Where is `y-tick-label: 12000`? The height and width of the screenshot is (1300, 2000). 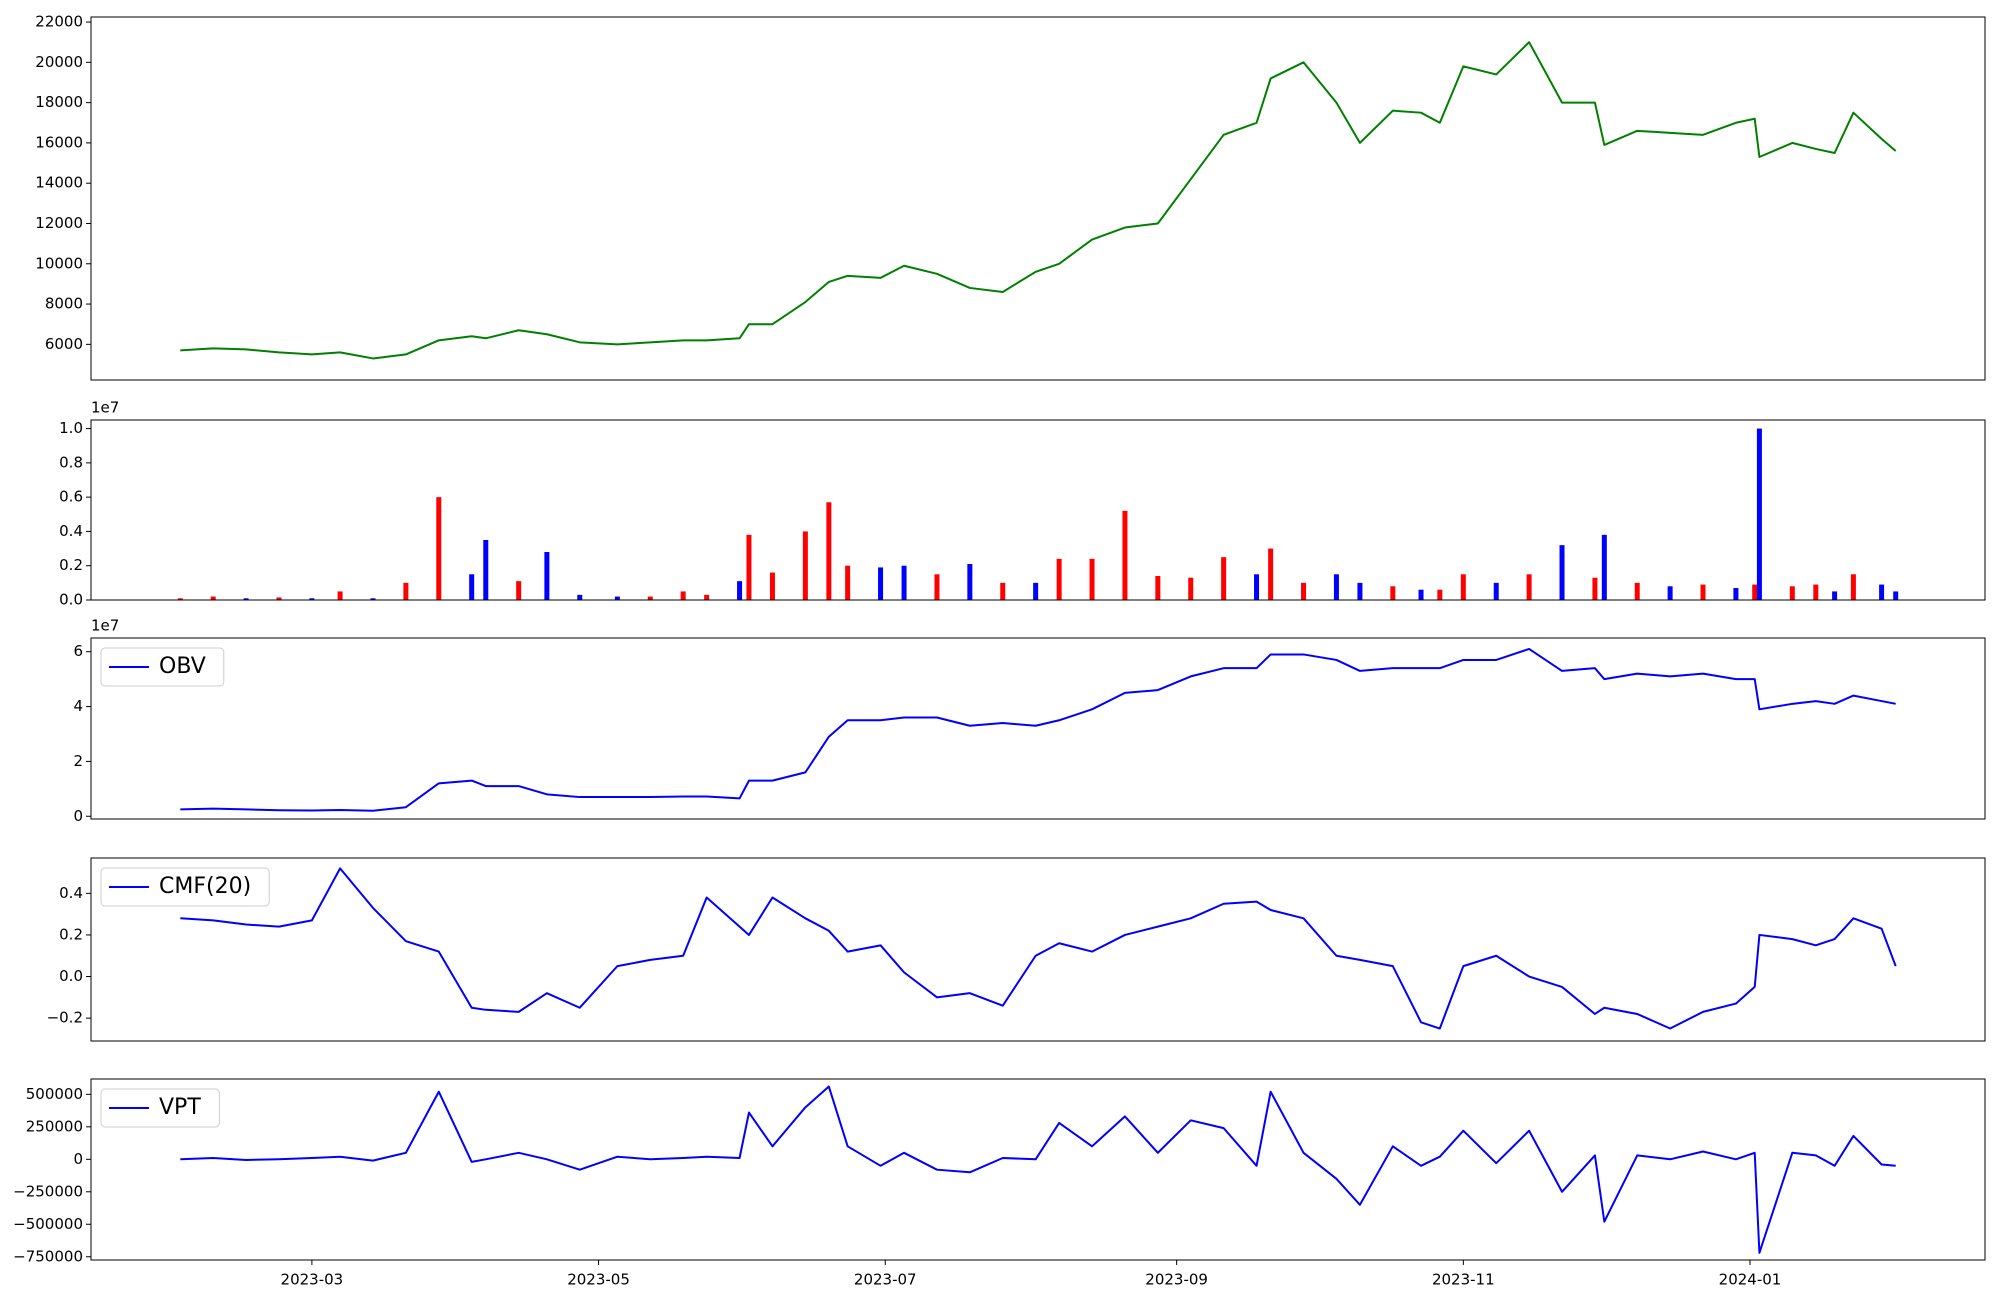
y-tick-label: 12000 is located at coordinates (59, 223).